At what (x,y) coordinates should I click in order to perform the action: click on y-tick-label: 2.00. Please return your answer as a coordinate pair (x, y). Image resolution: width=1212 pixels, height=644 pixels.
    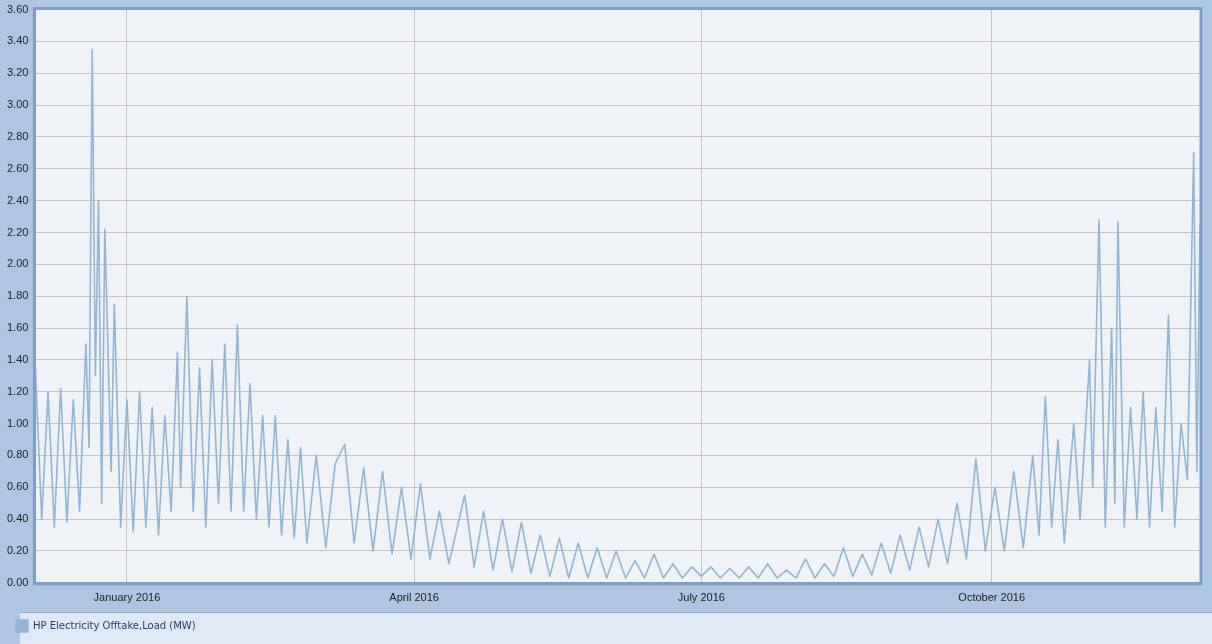
    Looking at the image, I should click on (17, 263).